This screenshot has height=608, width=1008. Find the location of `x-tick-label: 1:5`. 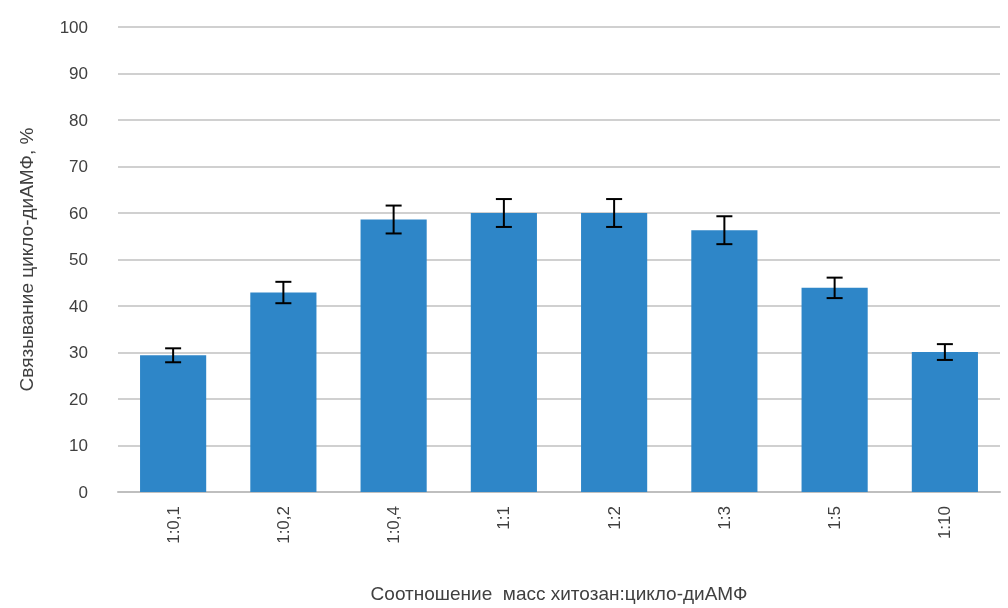

x-tick-label: 1:5 is located at coordinates (835, 518).